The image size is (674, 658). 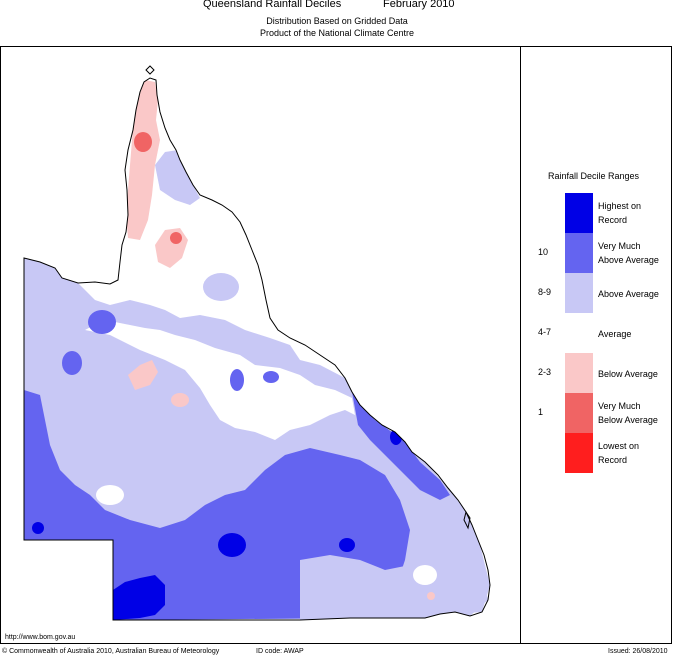 I want to click on legend-label: Above Average, so click(x=636, y=294).